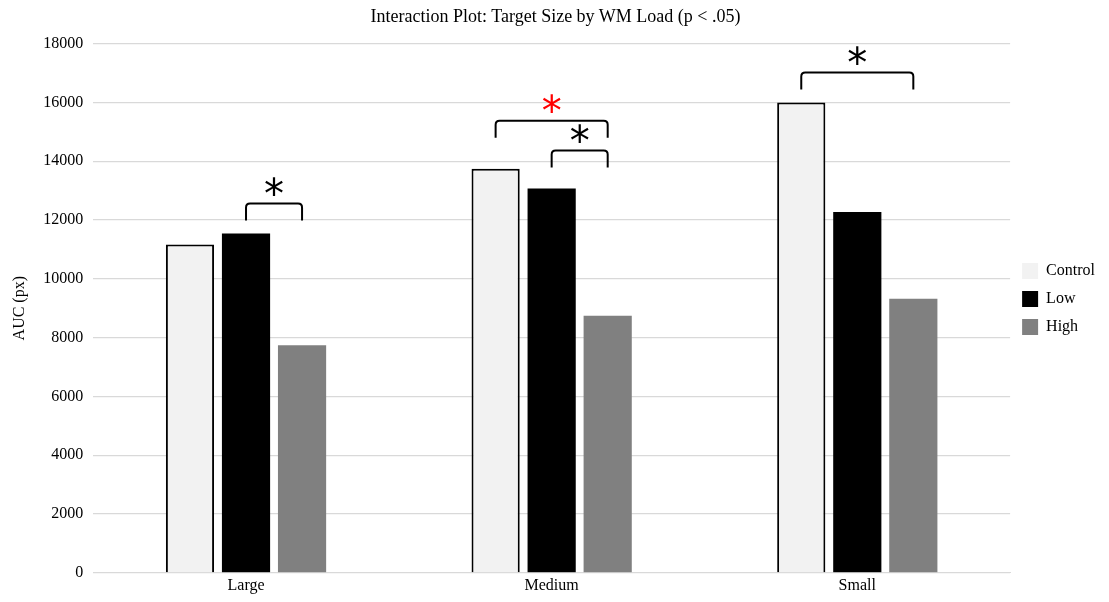 The height and width of the screenshot is (602, 1109). Describe the element at coordinates (63, 42) in the screenshot. I see `y-tick-label: 18000` at that location.